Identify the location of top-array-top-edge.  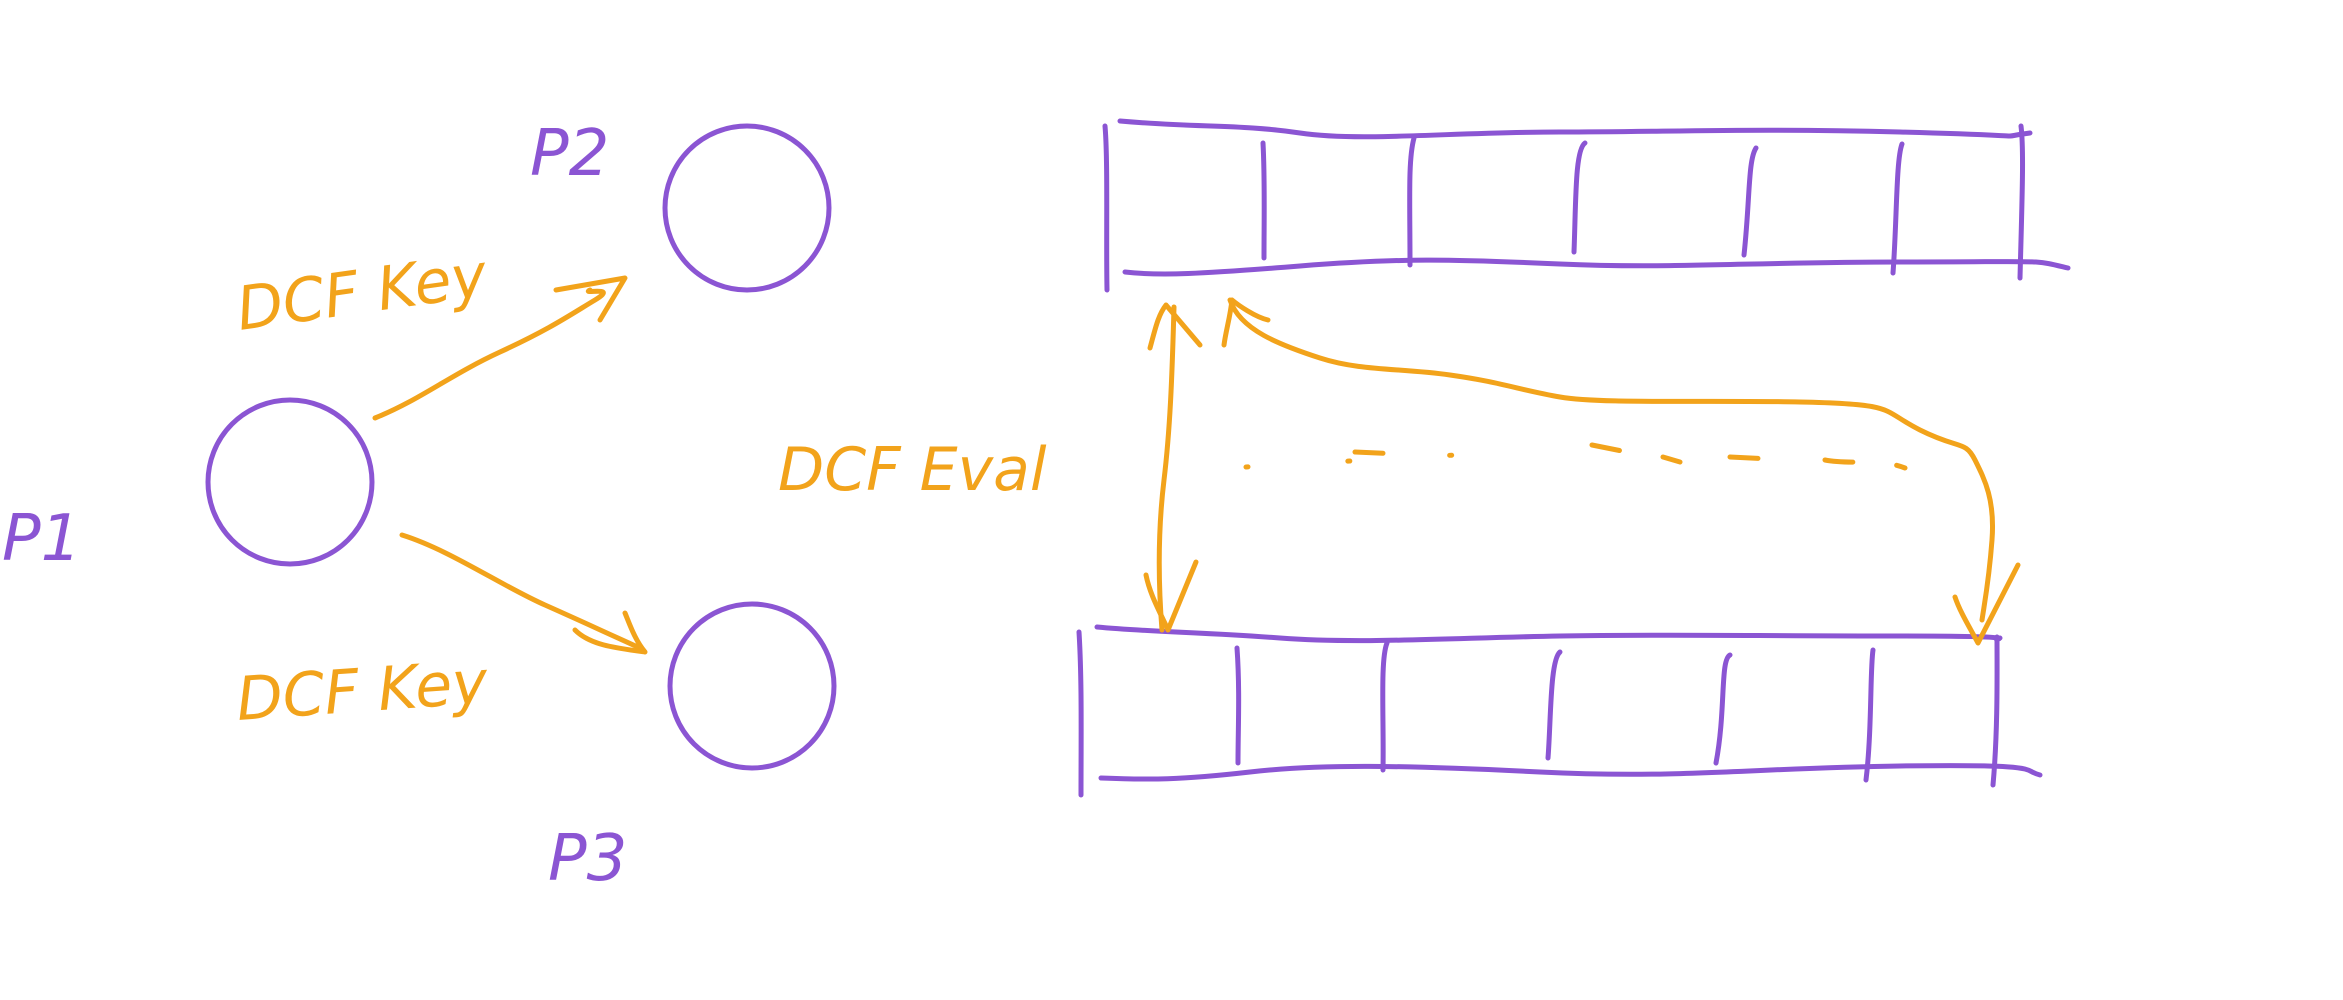
(1575, 129).